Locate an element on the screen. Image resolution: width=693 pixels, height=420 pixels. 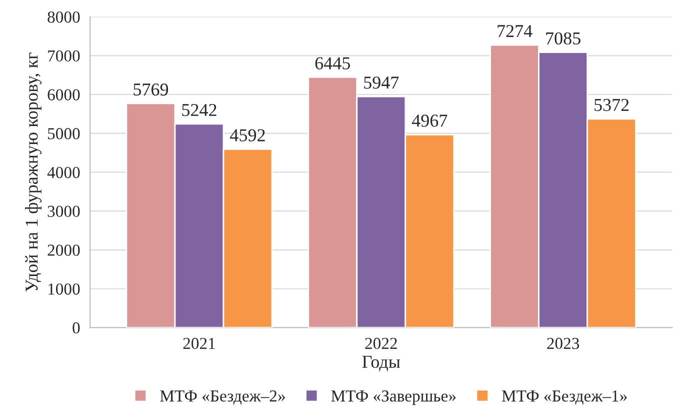
y-tick-label: 3000 is located at coordinates (64, 211).